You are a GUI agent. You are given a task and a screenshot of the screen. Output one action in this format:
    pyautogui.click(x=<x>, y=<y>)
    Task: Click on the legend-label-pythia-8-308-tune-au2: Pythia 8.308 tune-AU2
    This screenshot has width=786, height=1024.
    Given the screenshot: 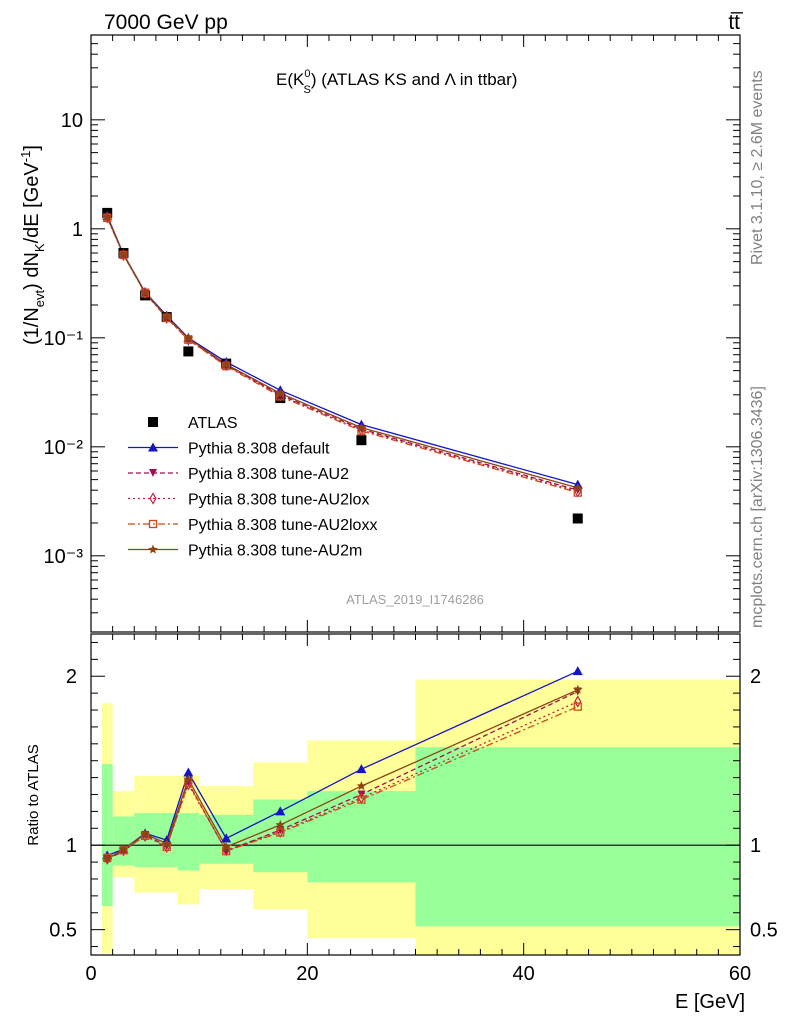 What is the action you would take?
    pyautogui.click(x=268, y=474)
    